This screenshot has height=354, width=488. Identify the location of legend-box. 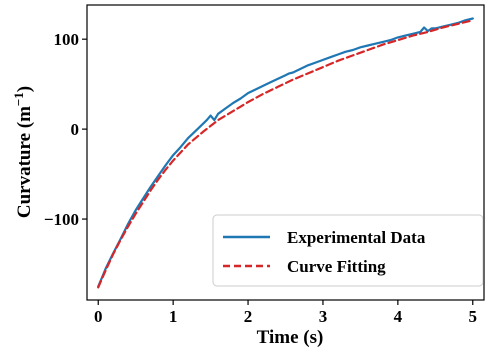
(348, 250).